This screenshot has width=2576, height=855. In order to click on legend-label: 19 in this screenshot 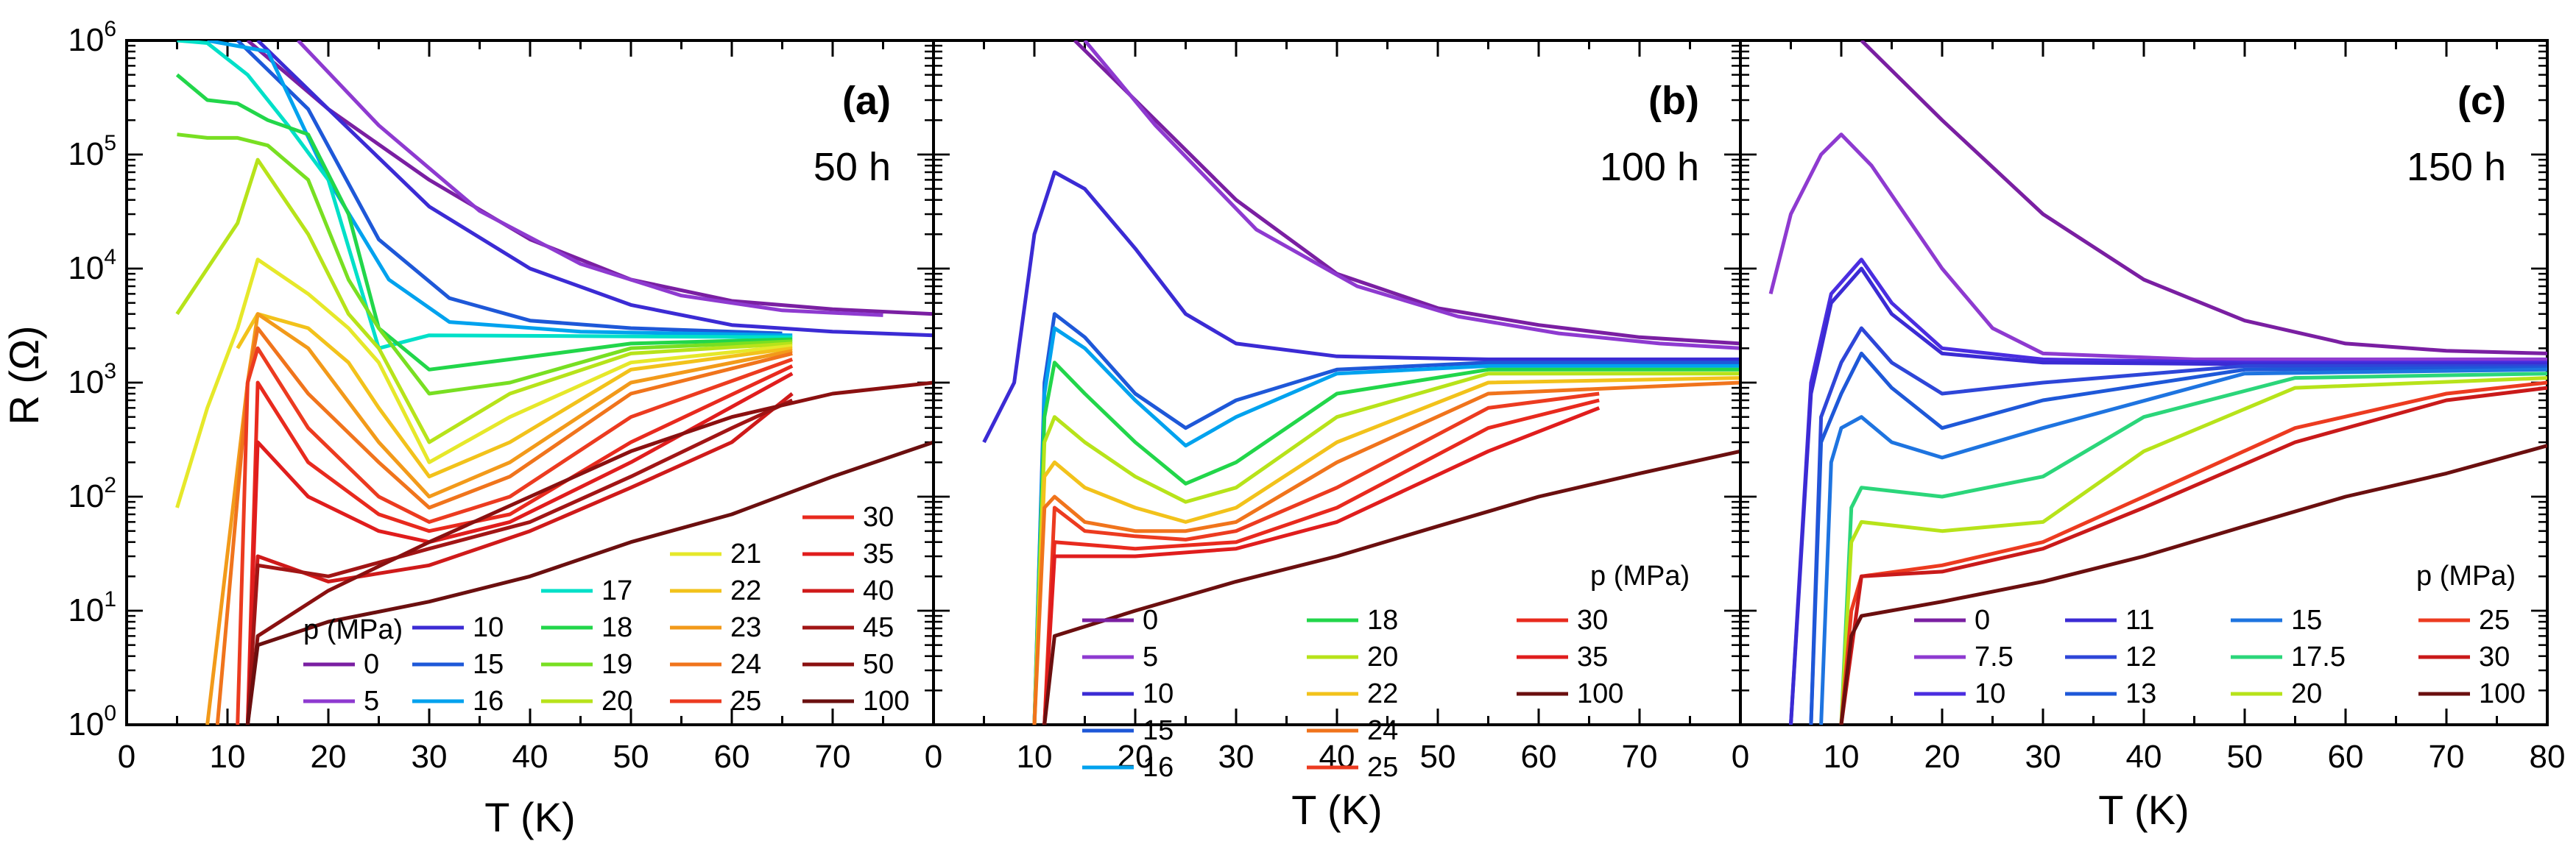, I will do `click(616, 664)`.